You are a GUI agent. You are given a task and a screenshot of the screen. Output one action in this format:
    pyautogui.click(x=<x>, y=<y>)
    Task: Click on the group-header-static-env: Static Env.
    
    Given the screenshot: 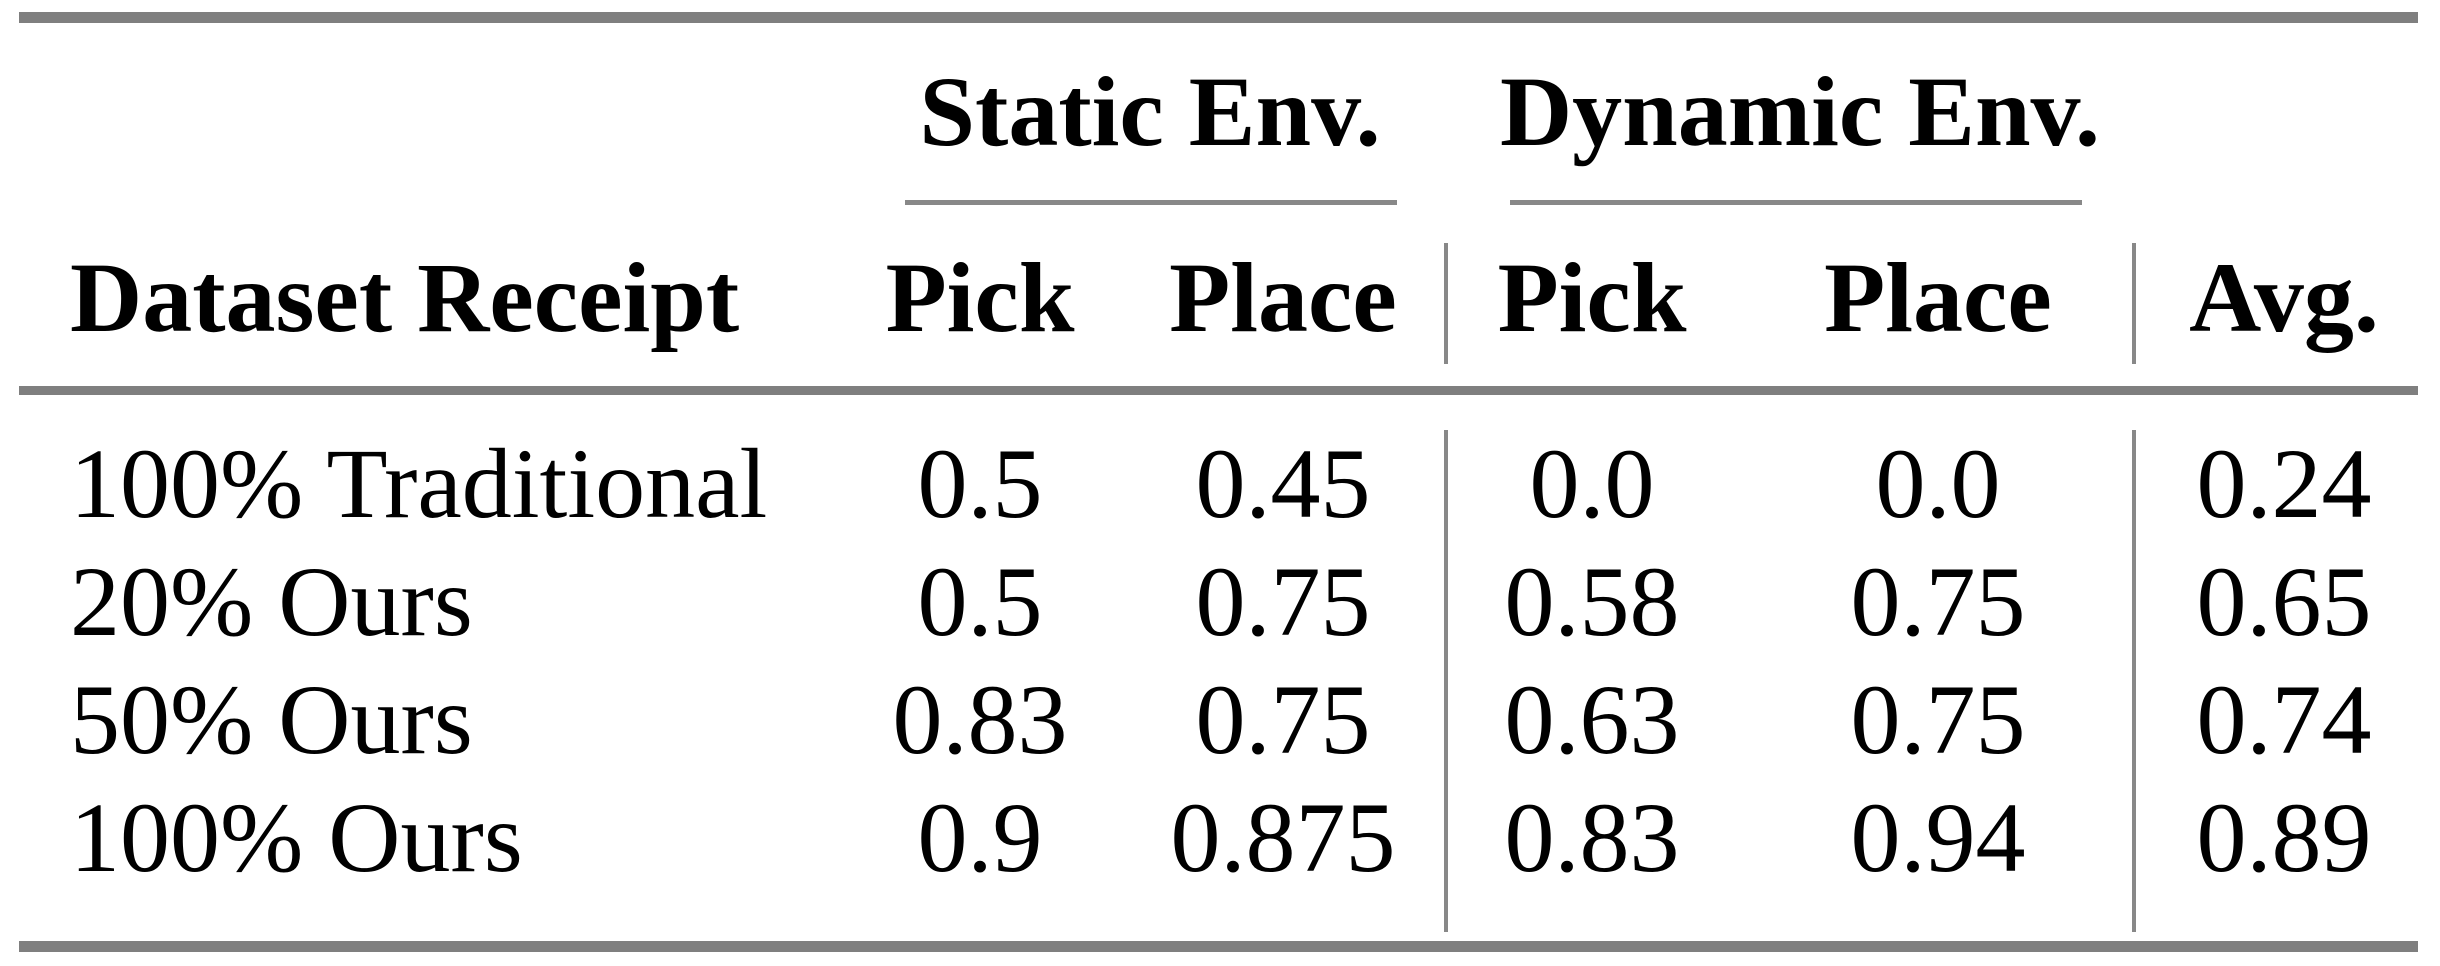 What is the action you would take?
    pyautogui.click(x=1150, y=111)
    